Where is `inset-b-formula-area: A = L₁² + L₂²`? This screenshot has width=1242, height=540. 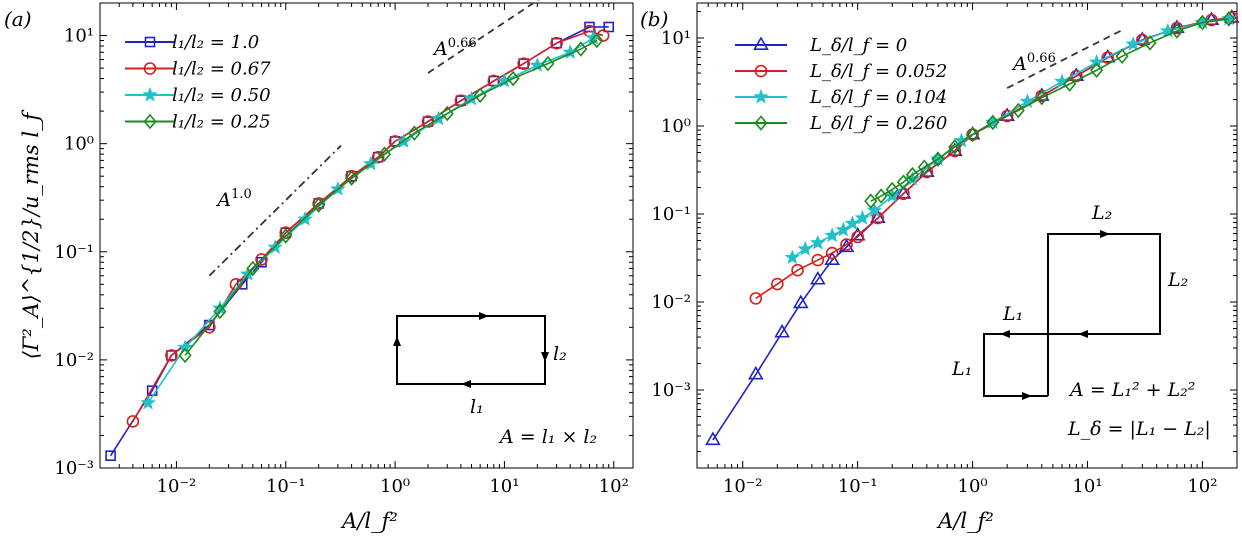
inset-b-formula-area: A = L₁² + L₂² is located at coordinates (1131, 390).